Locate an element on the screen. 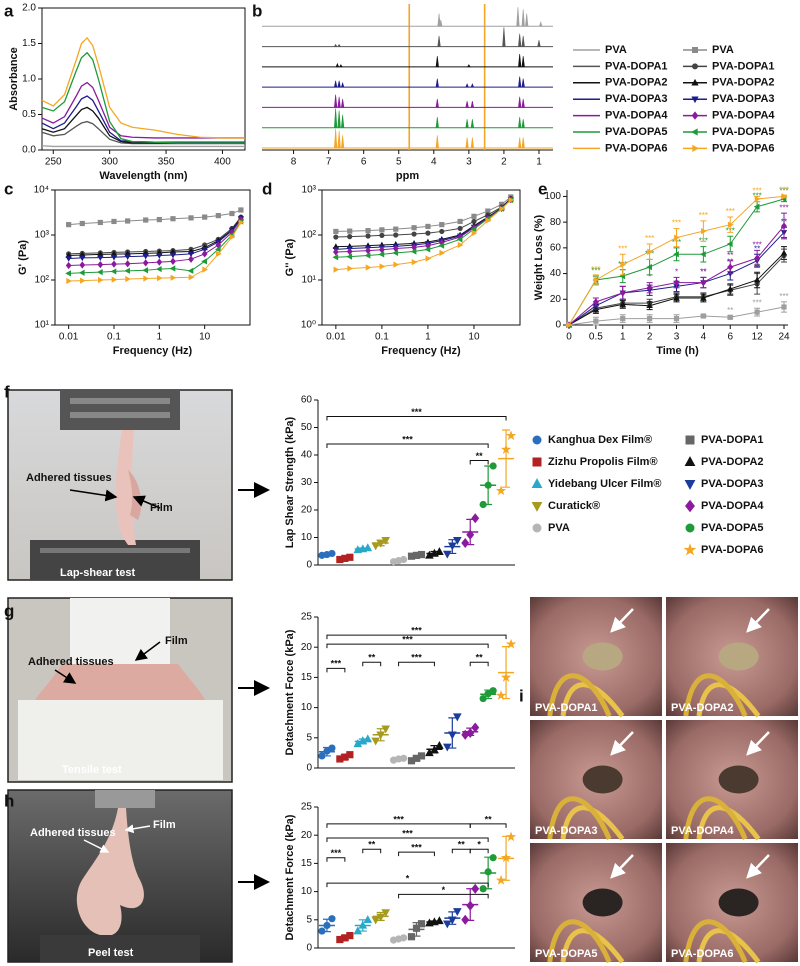 This screenshot has height=966, width=800. panel-label: b is located at coordinates (257, 10).